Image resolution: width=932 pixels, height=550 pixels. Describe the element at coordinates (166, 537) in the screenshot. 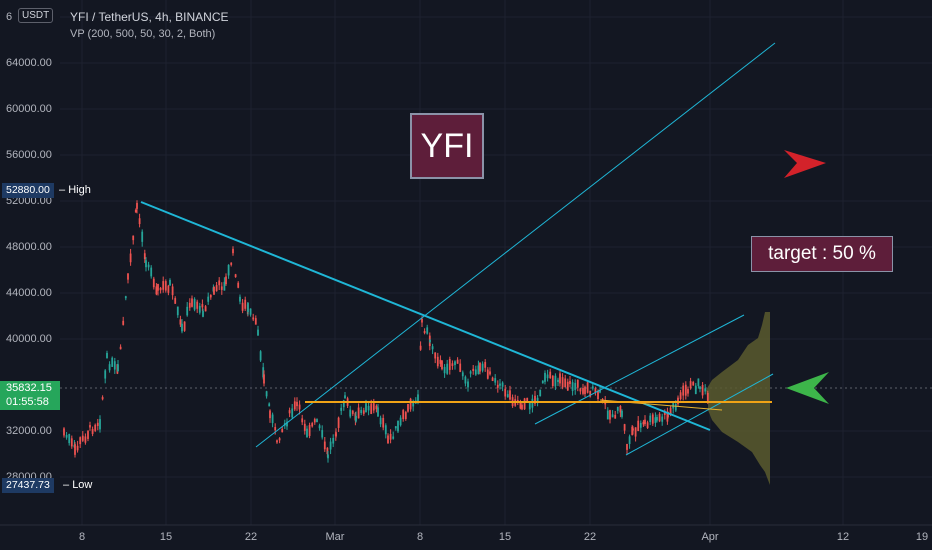

I see `time-tick: 15` at that location.